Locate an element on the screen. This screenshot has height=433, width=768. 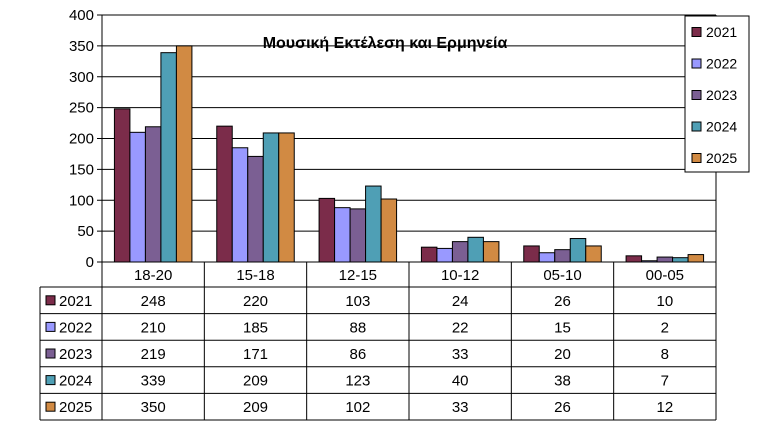
legend-label: 2024 is located at coordinates (721, 127).